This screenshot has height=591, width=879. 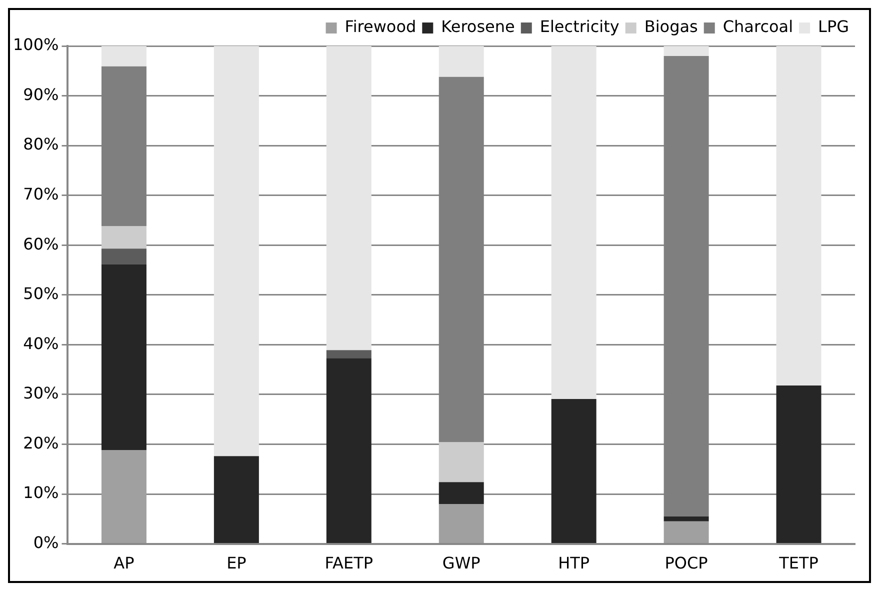 I want to click on y-tick-label: 40%, so click(x=41, y=343).